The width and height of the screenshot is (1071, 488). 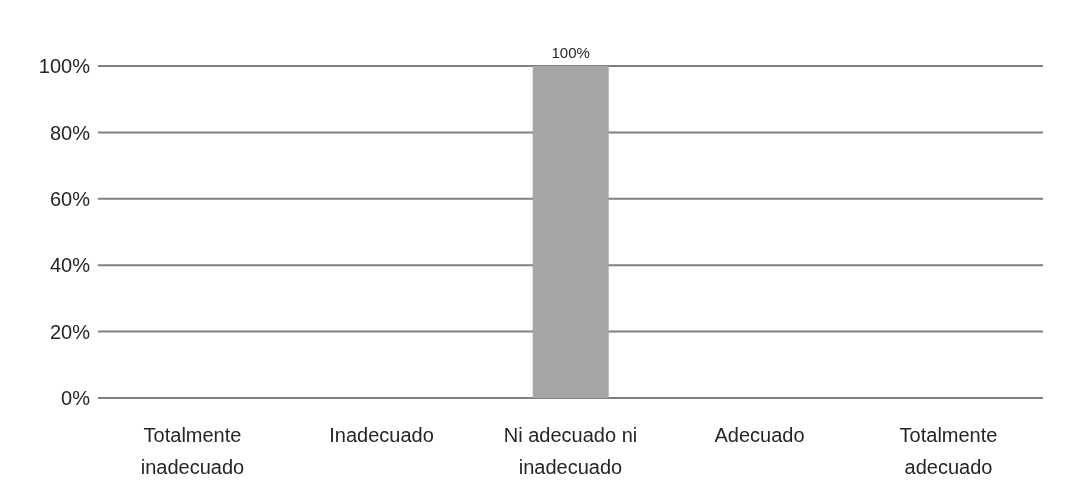 What do you see at coordinates (948, 451) in the screenshot?
I see `x-tick-label: Totalmente adecuado` at bounding box center [948, 451].